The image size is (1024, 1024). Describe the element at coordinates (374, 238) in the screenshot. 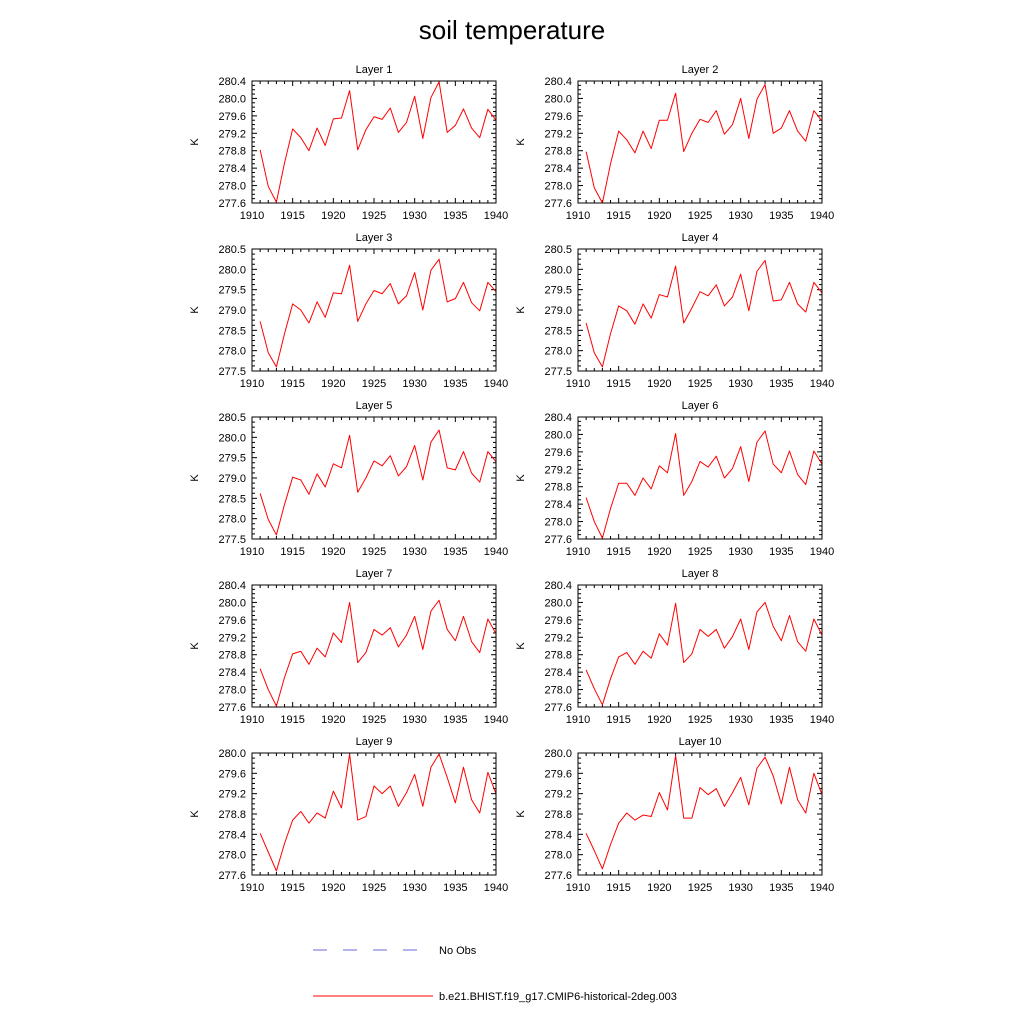

I see `panel-title: Layer 3` at that location.